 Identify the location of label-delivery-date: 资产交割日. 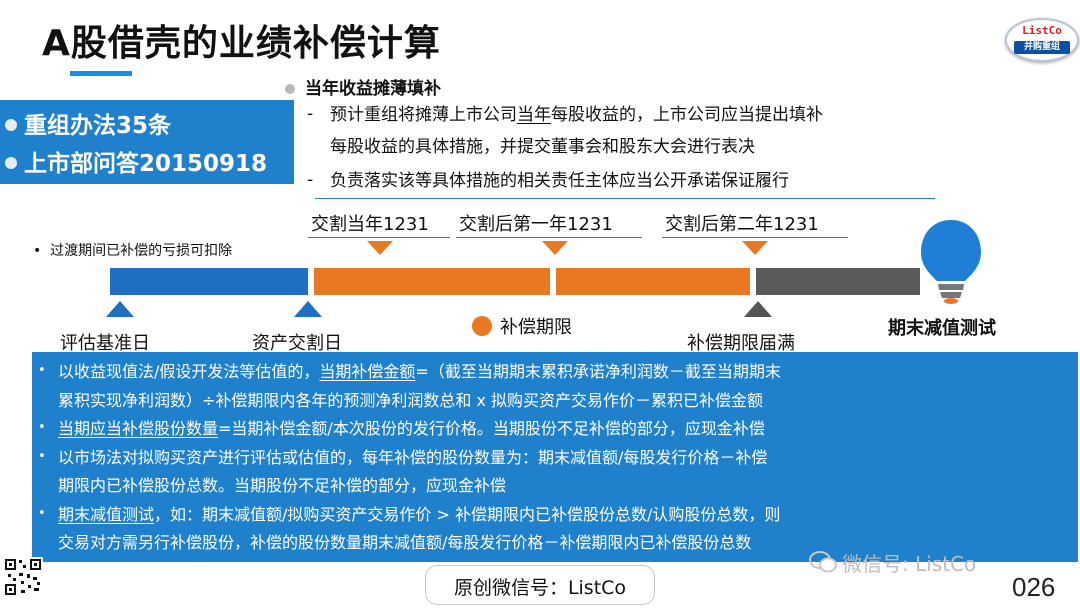
(297, 343).